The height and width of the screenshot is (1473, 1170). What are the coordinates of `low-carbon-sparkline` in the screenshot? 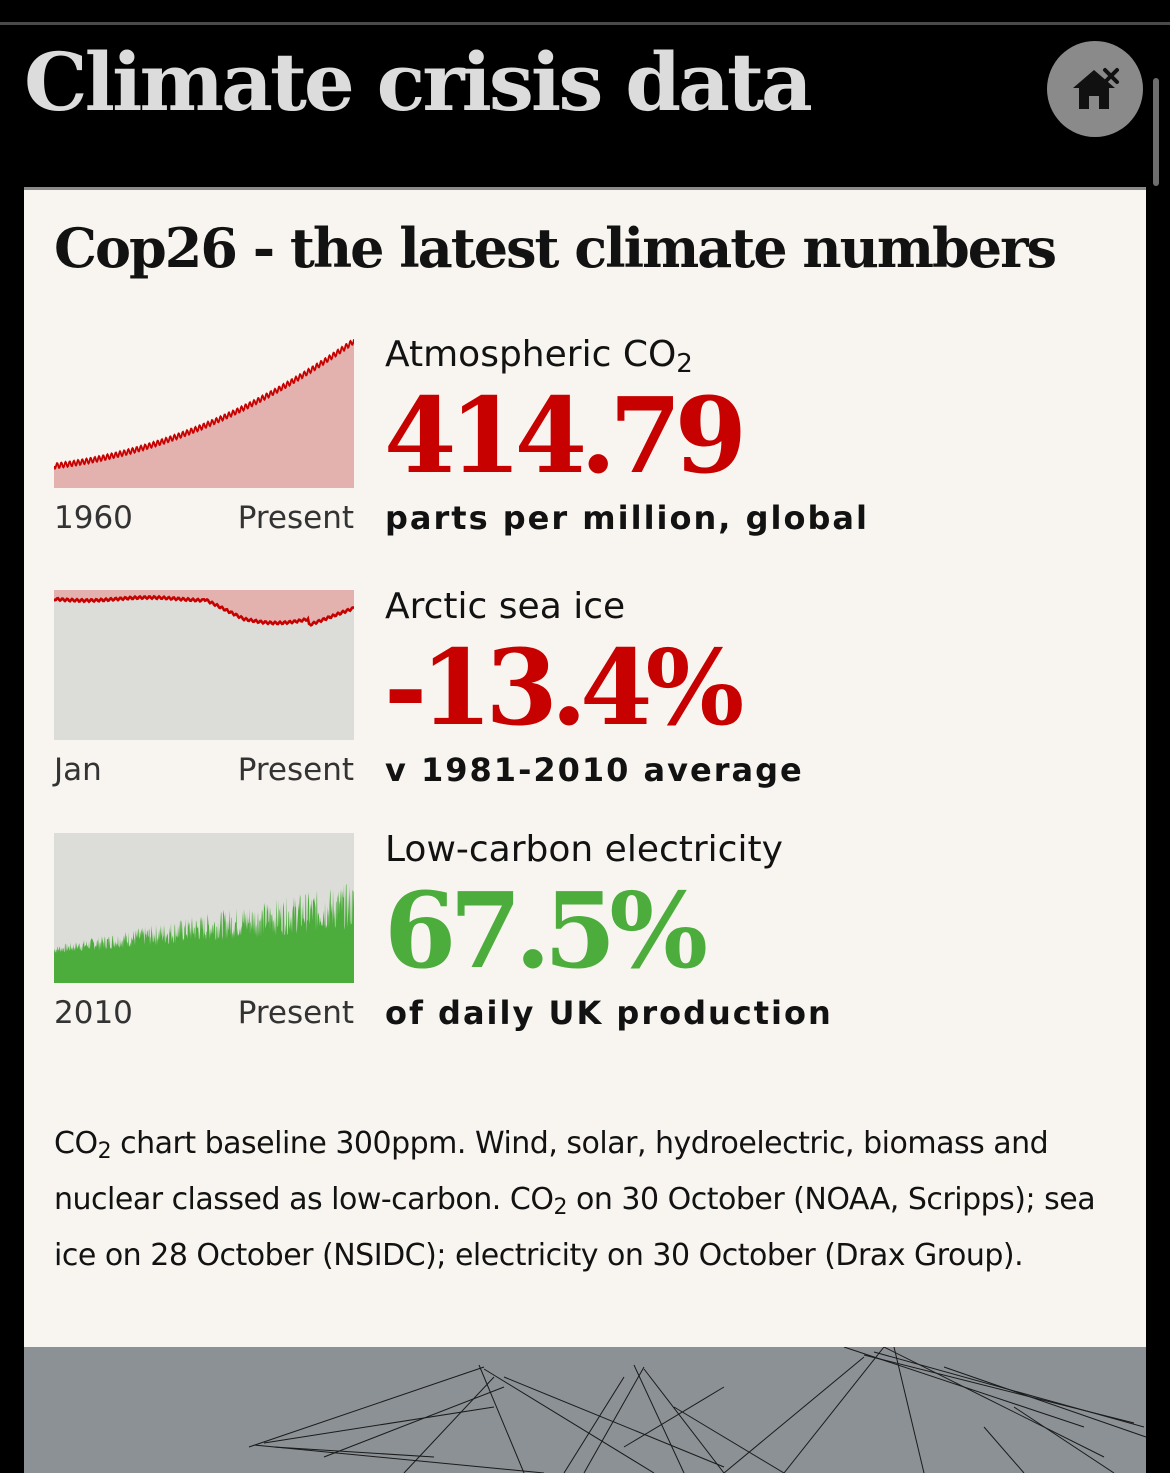 It's located at (204, 908).